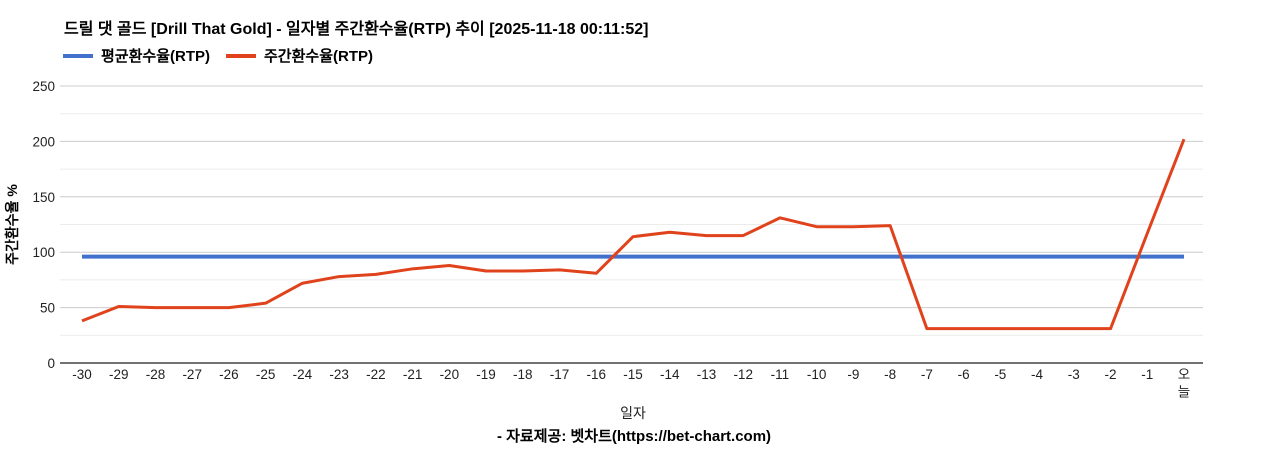 The image size is (1268, 450). What do you see at coordinates (339, 374) in the screenshot?
I see `x-tick-label: -23` at bounding box center [339, 374].